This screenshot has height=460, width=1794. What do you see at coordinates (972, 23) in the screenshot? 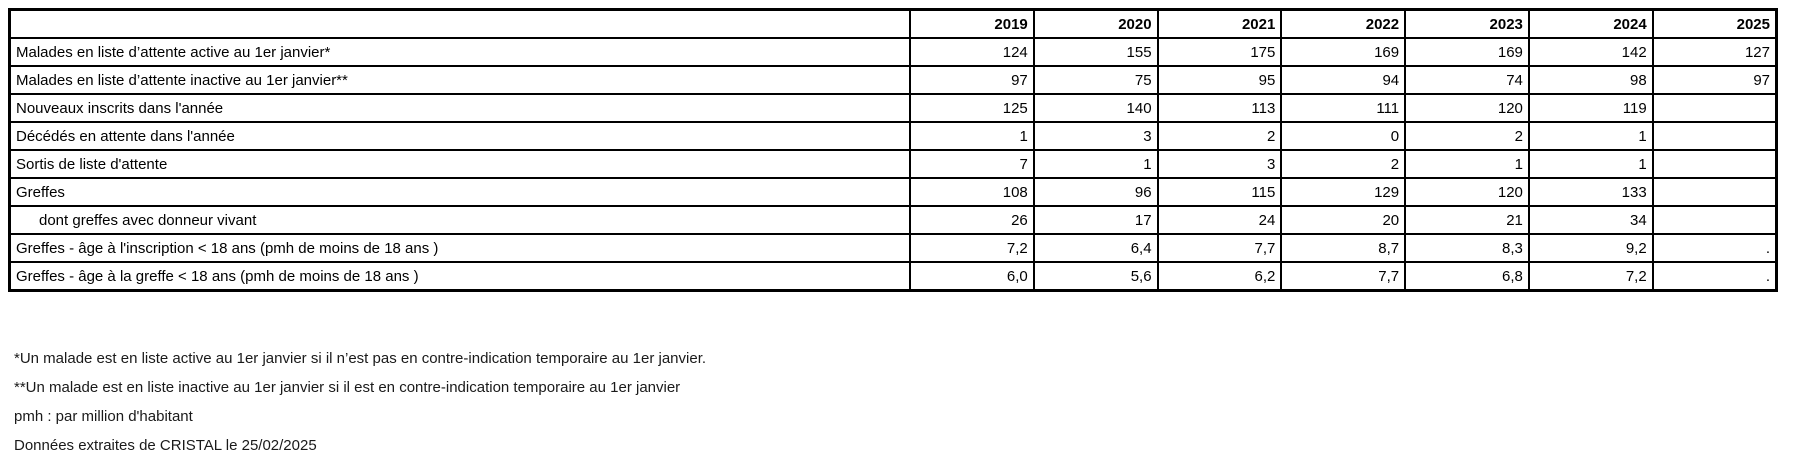
I see `year-header-2019: 2019` at bounding box center [972, 23].